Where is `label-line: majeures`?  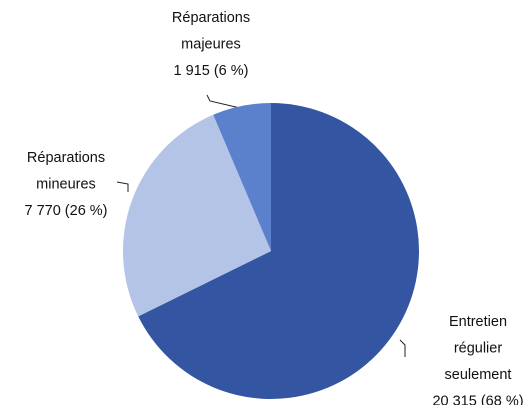
label-line: majeures is located at coordinates (211, 45).